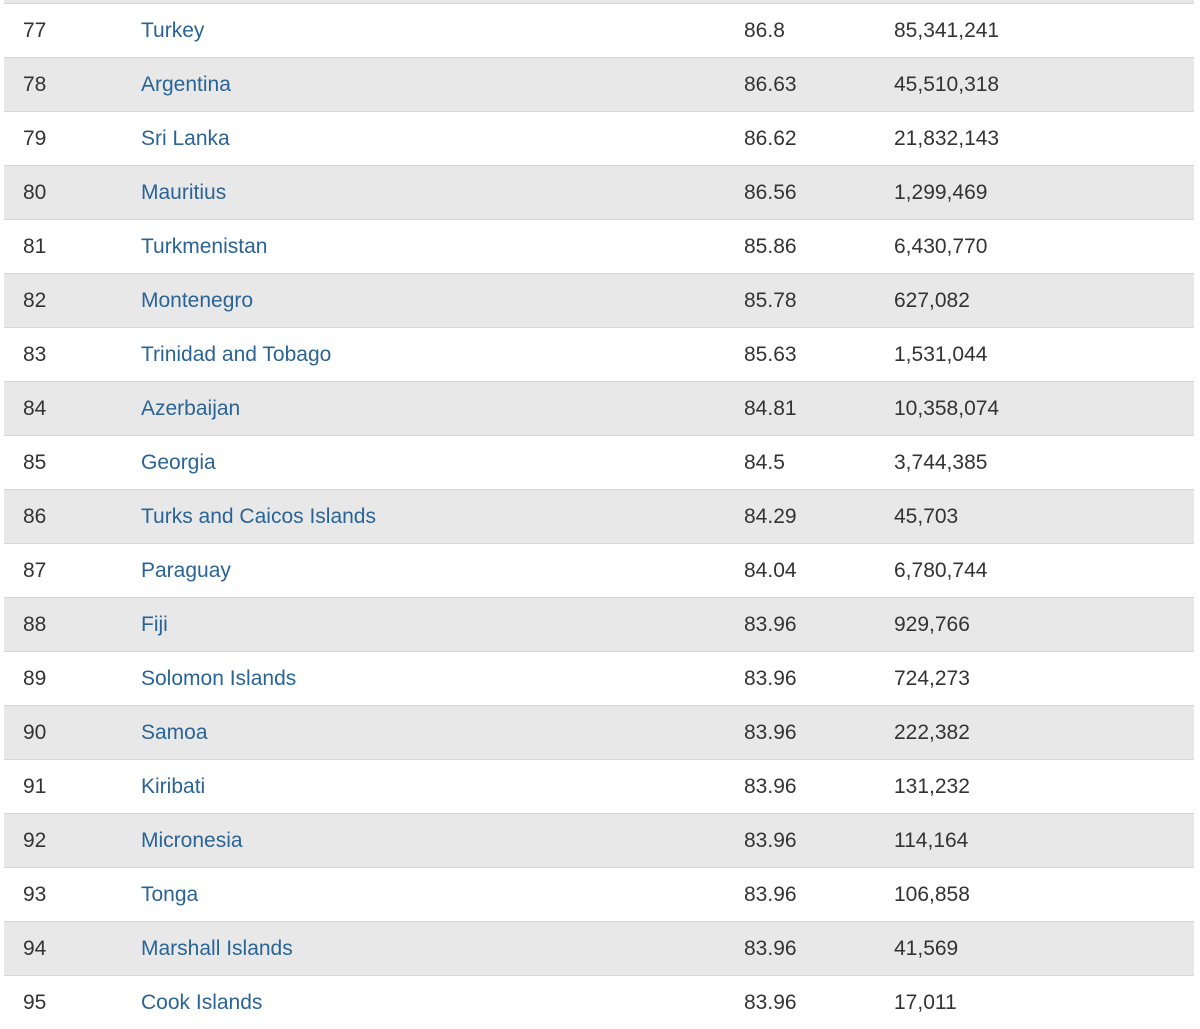 Image resolution: width=1200 pixels, height=1029 pixels. I want to click on country-cell: Tonga, so click(442, 895).